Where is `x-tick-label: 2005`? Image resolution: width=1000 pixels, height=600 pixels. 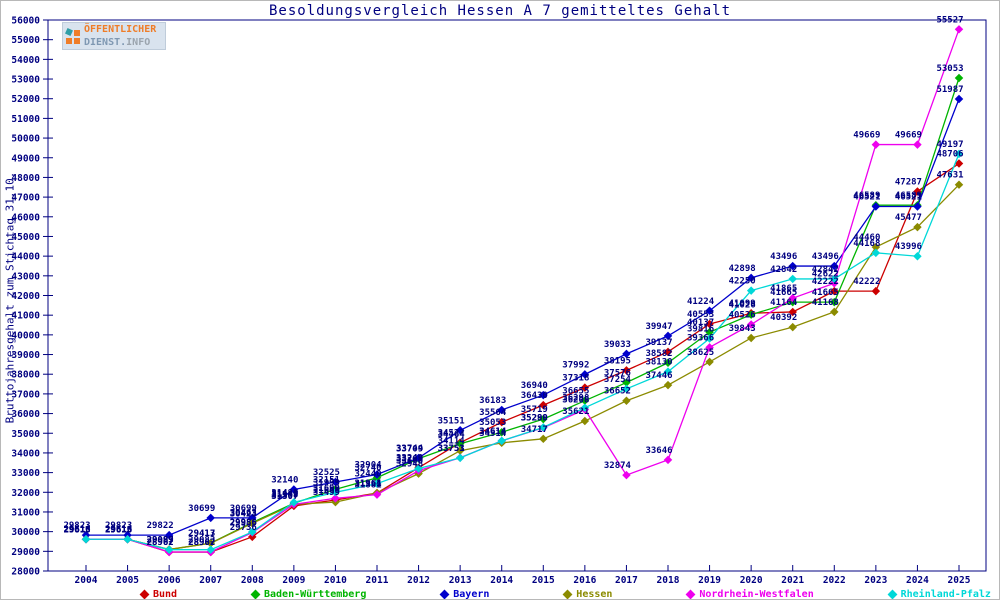
x-tick-label: 2005 is located at coordinates (127, 580).